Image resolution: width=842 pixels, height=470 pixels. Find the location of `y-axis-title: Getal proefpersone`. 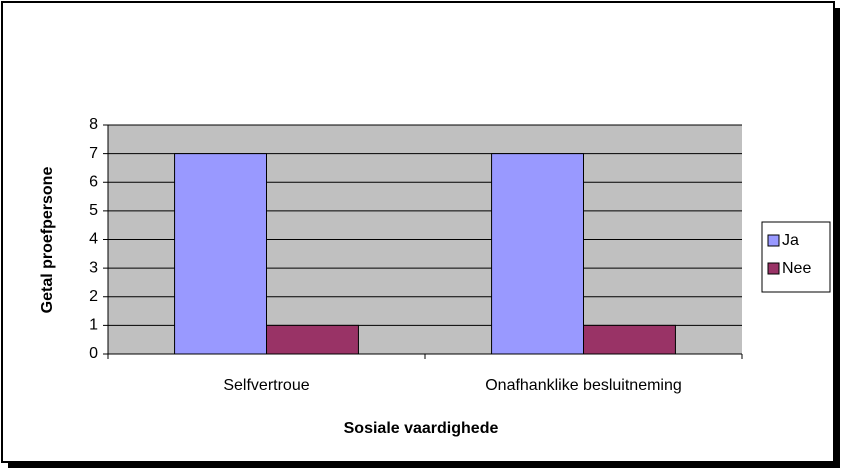

y-axis-title: Getal proefpersone is located at coordinates (47, 240).